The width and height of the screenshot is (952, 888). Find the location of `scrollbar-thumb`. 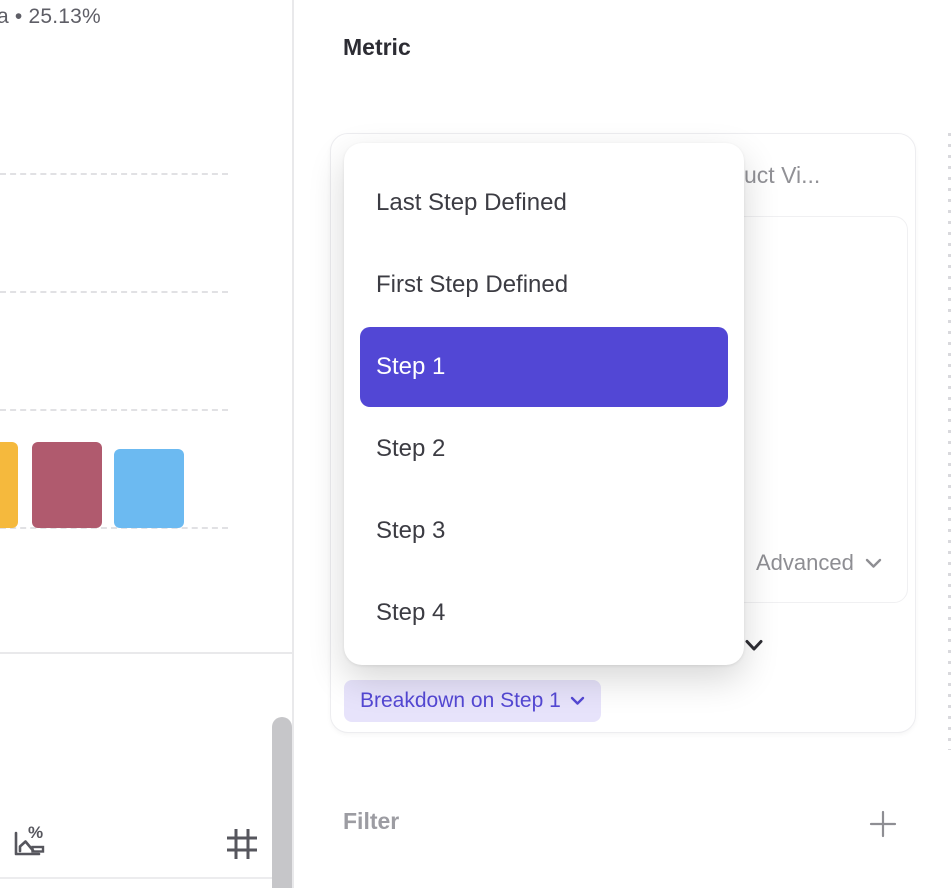

scrollbar-thumb is located at coordinates (282, 802).